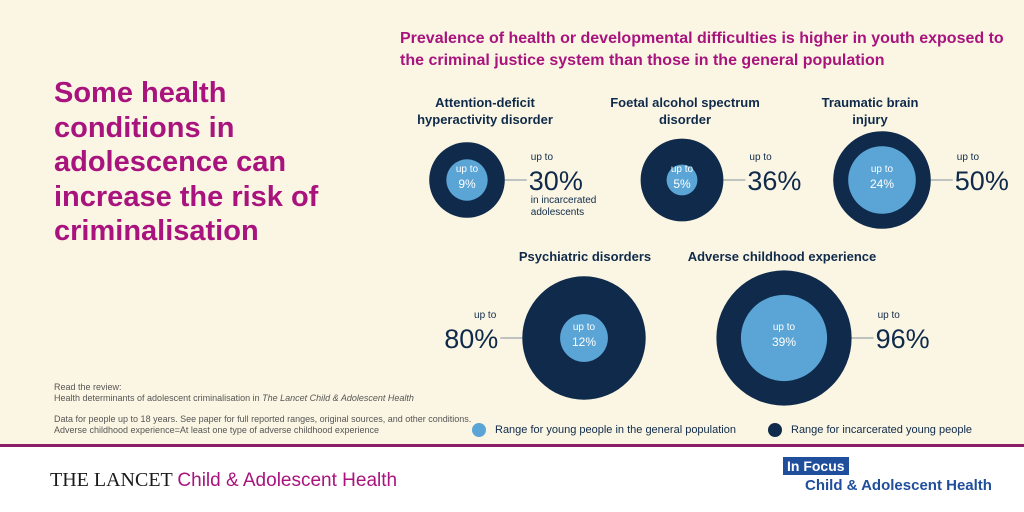  Describe the element at coordinates (585, 256) in the screenshot. I see `condition-title-psychiatric: Psychiatric disorders` at that location.